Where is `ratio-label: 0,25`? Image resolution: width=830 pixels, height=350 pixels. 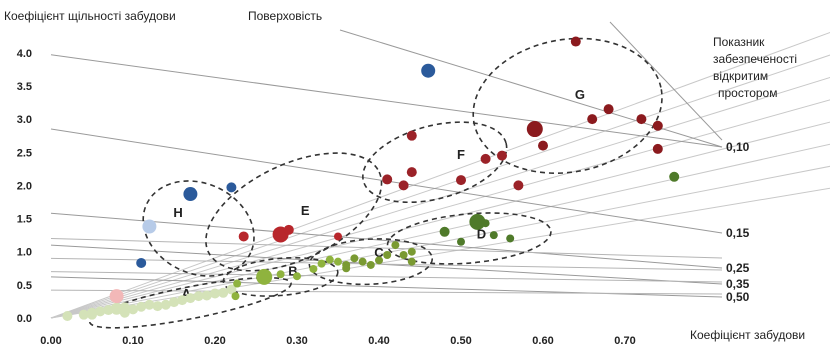
ratio-label: 0,25 is located at coordinates (738, 268).